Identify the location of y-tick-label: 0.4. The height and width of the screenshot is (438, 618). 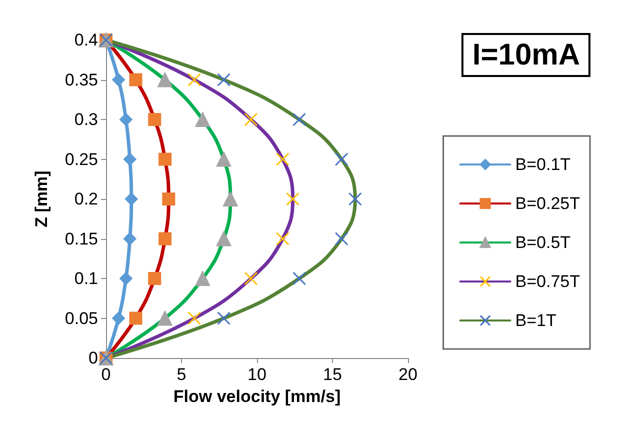
(86, 40).